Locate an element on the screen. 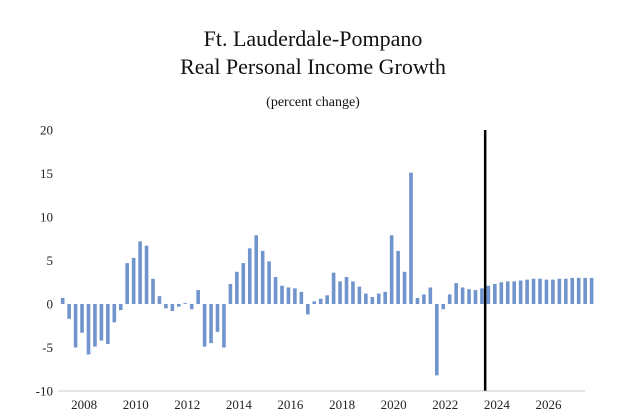 Image resolution: width=627 pixels, height=418 pixels. y-tick-label: 20 is located at coordinates (46, 130).